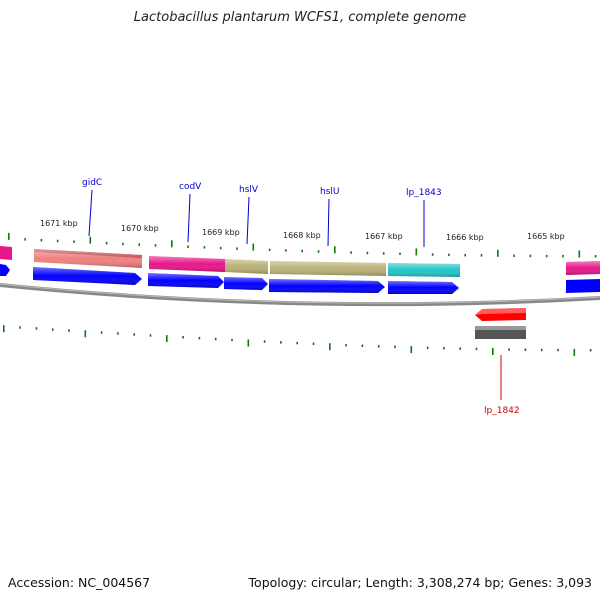 This screenshot has height=600, width=600. Describe the element at coordinates (41, 582) in the screenshot. I see `accession-label: Accession:` at that location.